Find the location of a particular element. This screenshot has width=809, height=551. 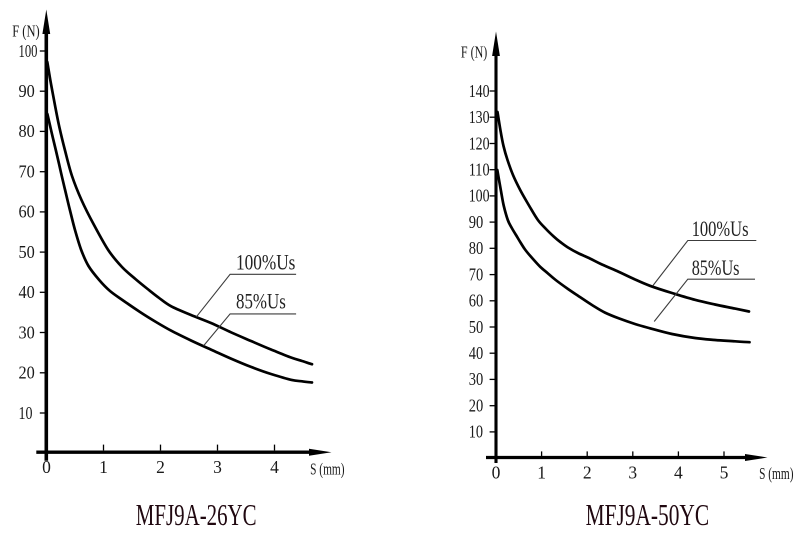

svg-text: 130 is located at coordinates (479, 117).